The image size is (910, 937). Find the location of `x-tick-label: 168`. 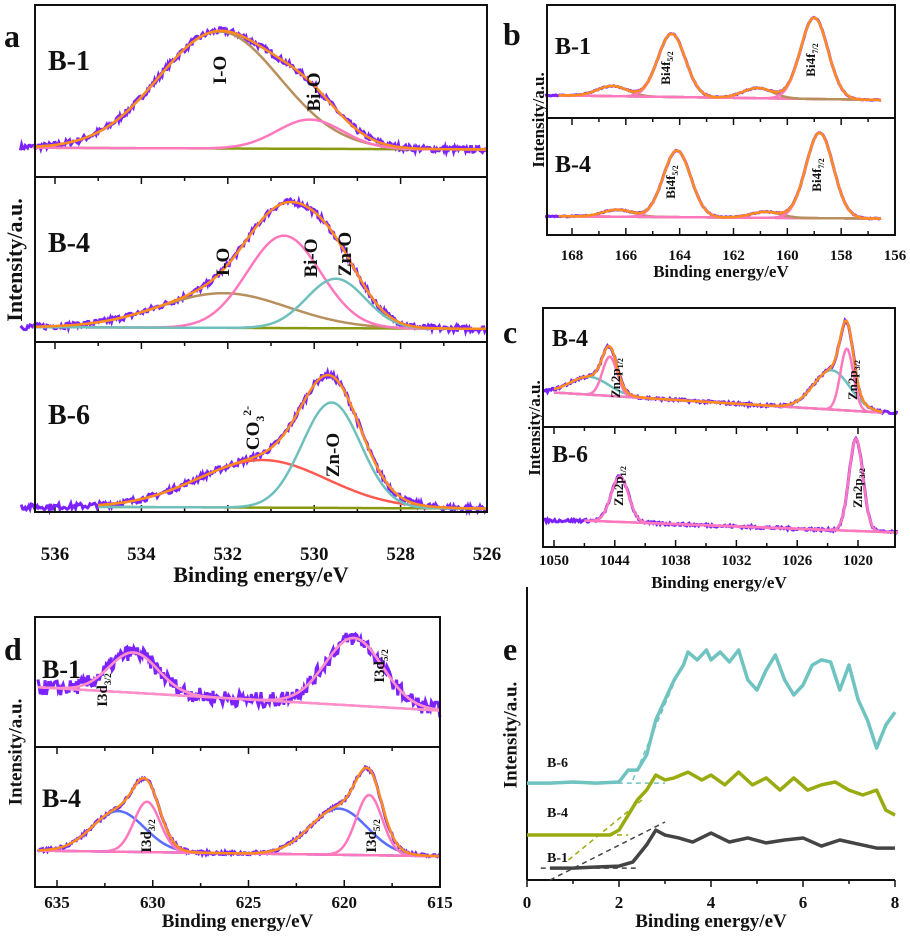

x-tick-label: 168 is located at coordinates (572, 256).